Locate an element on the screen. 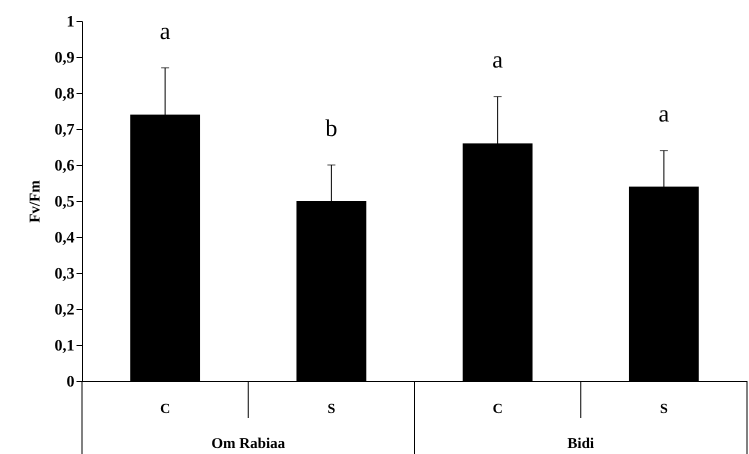 This screenshot has height=454, width=749. y-axis-title: Fv/Fm is located at coordinates (36, 201).